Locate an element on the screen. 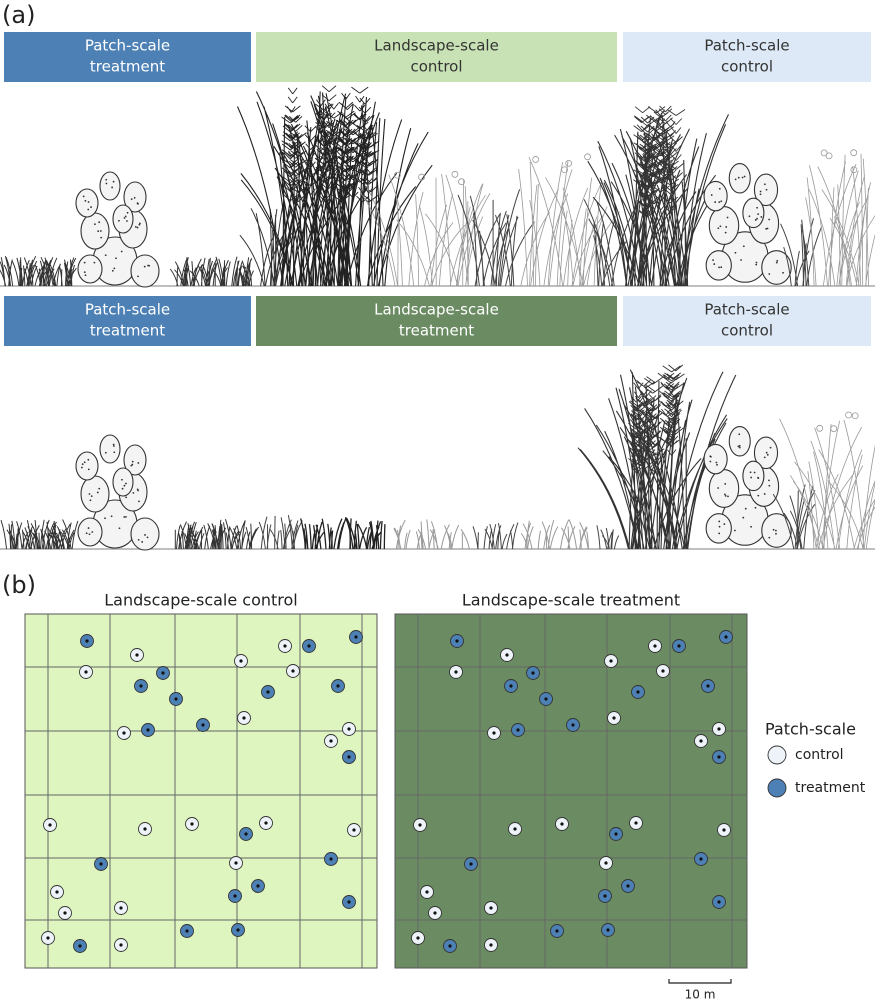  panel-label: (b) is located at coordinates (19, 585).